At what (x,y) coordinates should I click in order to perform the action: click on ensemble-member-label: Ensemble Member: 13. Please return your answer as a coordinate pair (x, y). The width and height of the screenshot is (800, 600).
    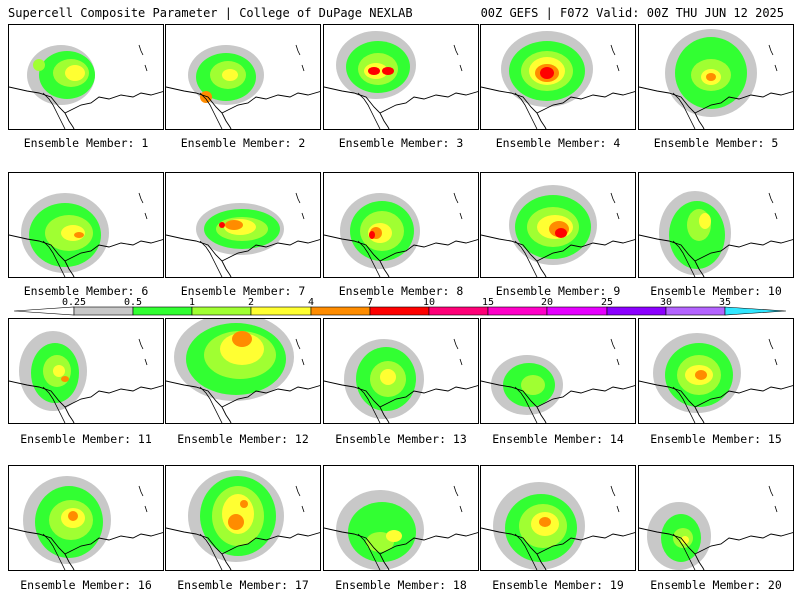
    Looking at the image, I should click on (401, 439).